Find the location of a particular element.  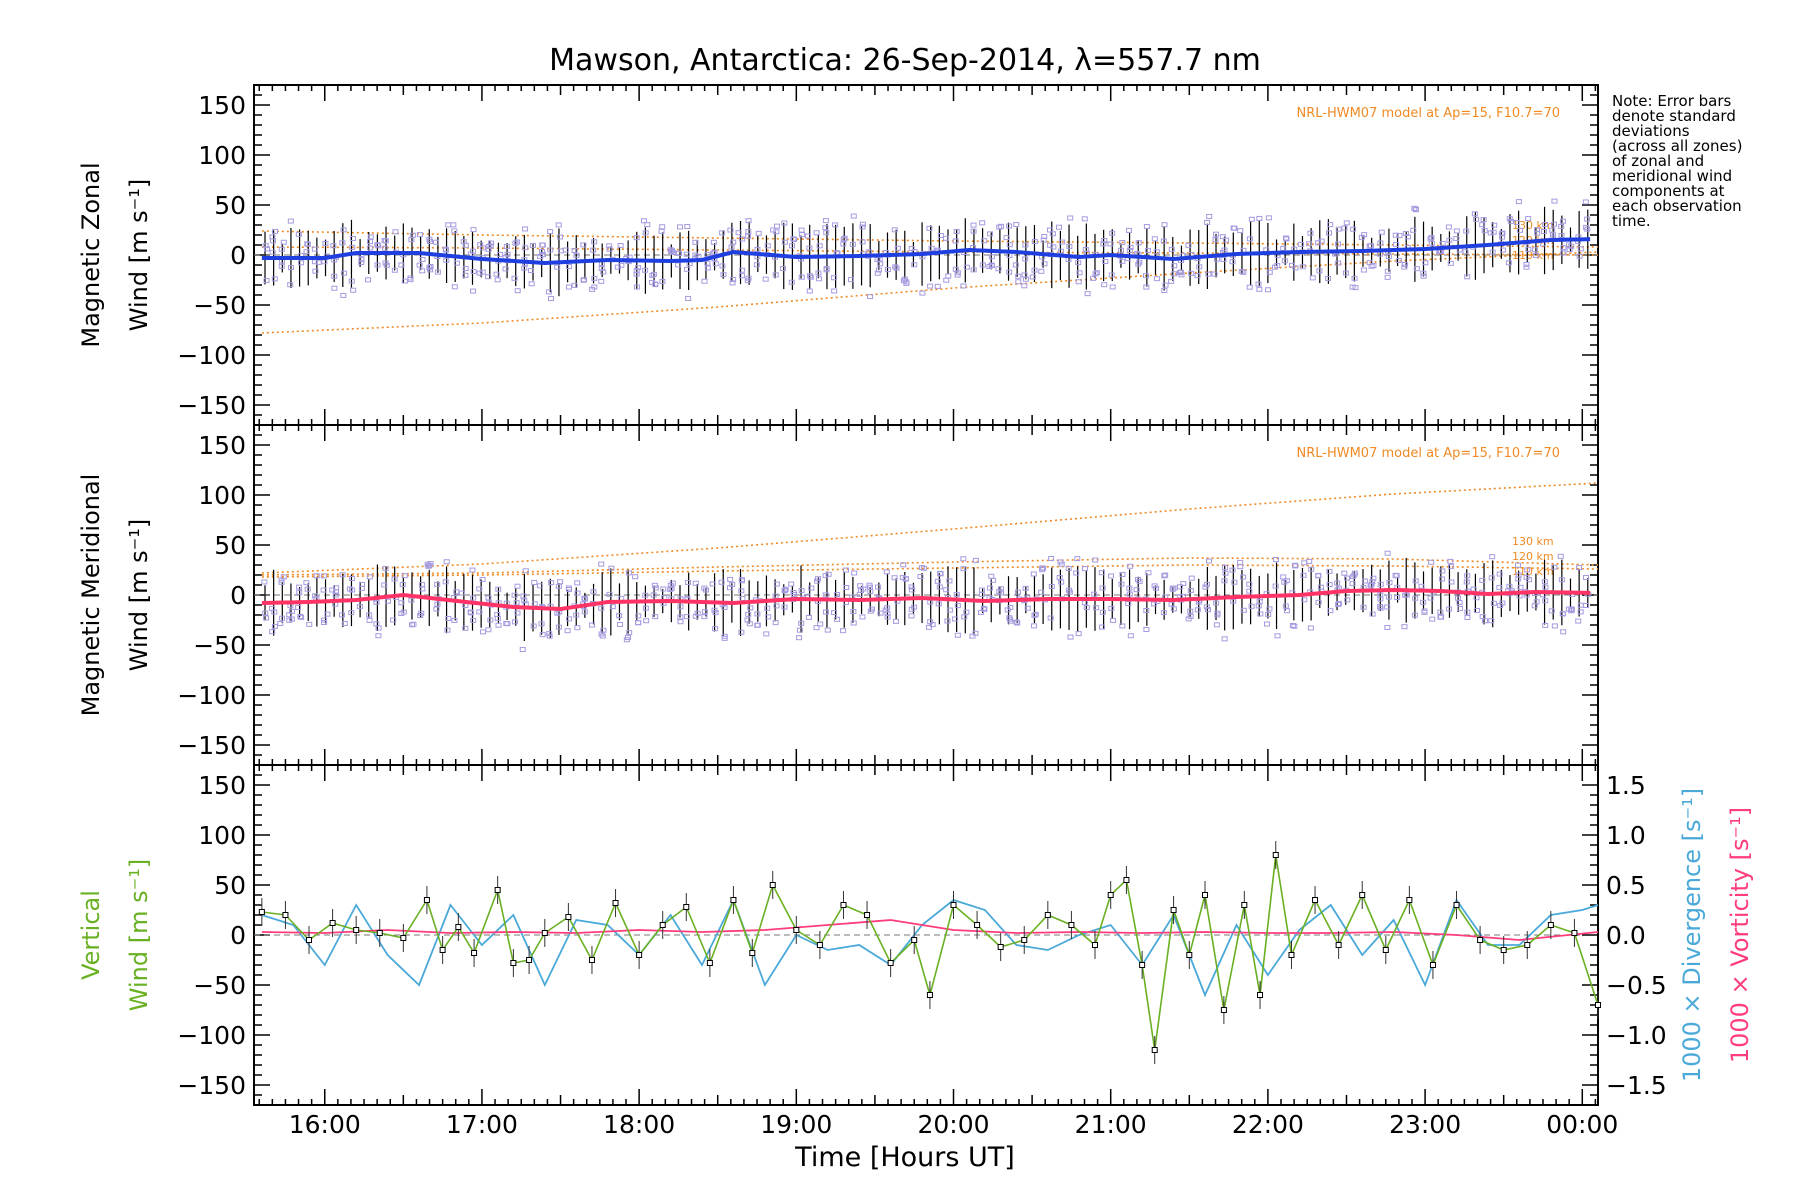

x-tick-label: 19:00 is located at coordinates (796, 1124).